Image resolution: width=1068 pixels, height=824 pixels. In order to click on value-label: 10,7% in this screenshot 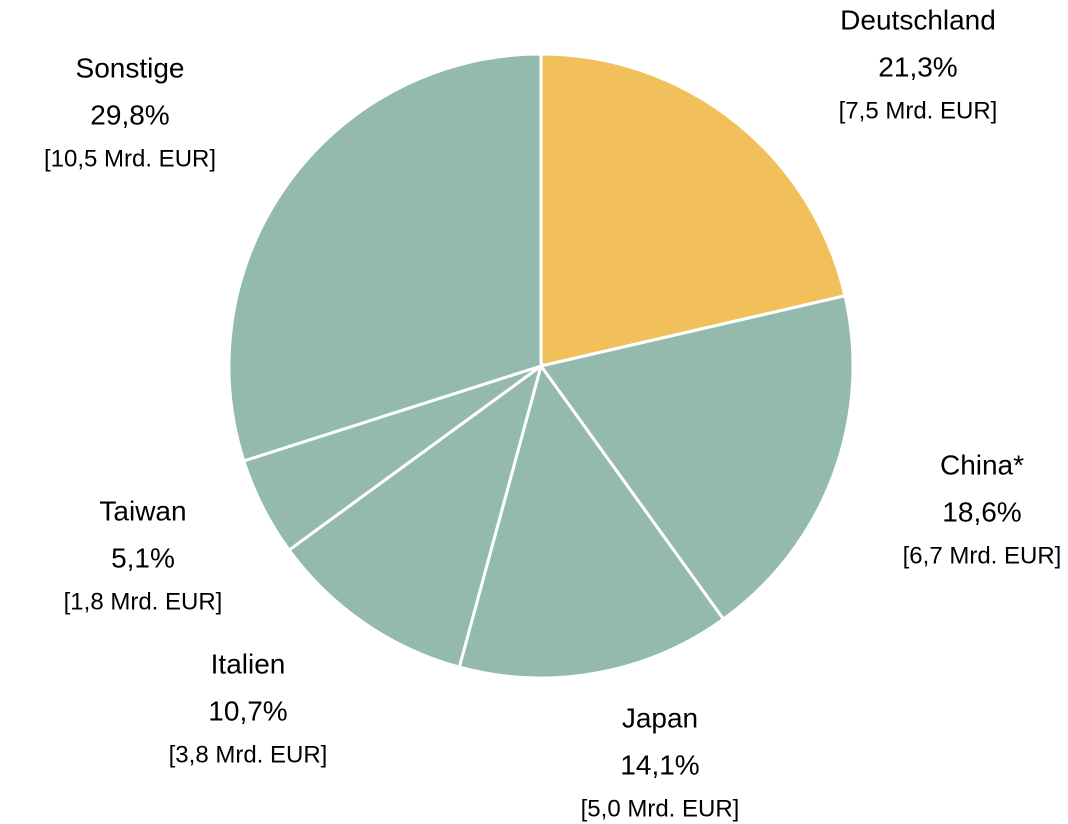, I will do `click(247, 710)`.